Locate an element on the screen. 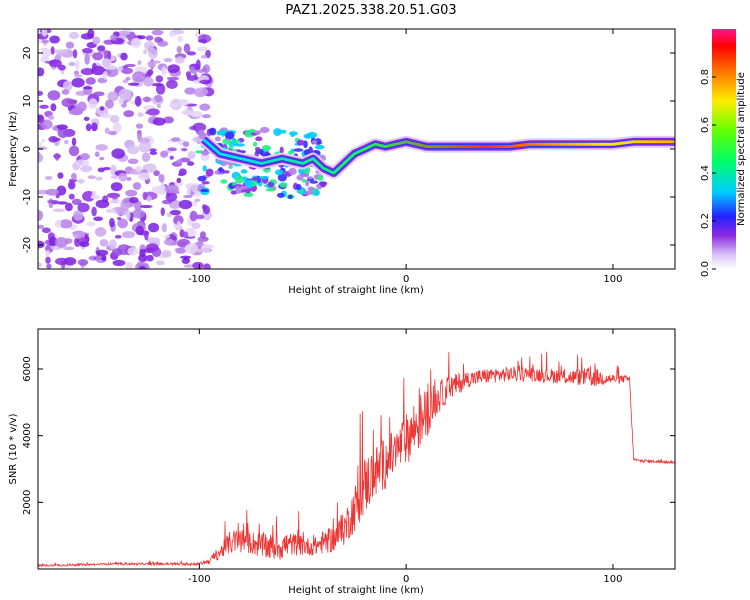  colorbar-tick-label: 0.6 is located at coordinates (705, 125).